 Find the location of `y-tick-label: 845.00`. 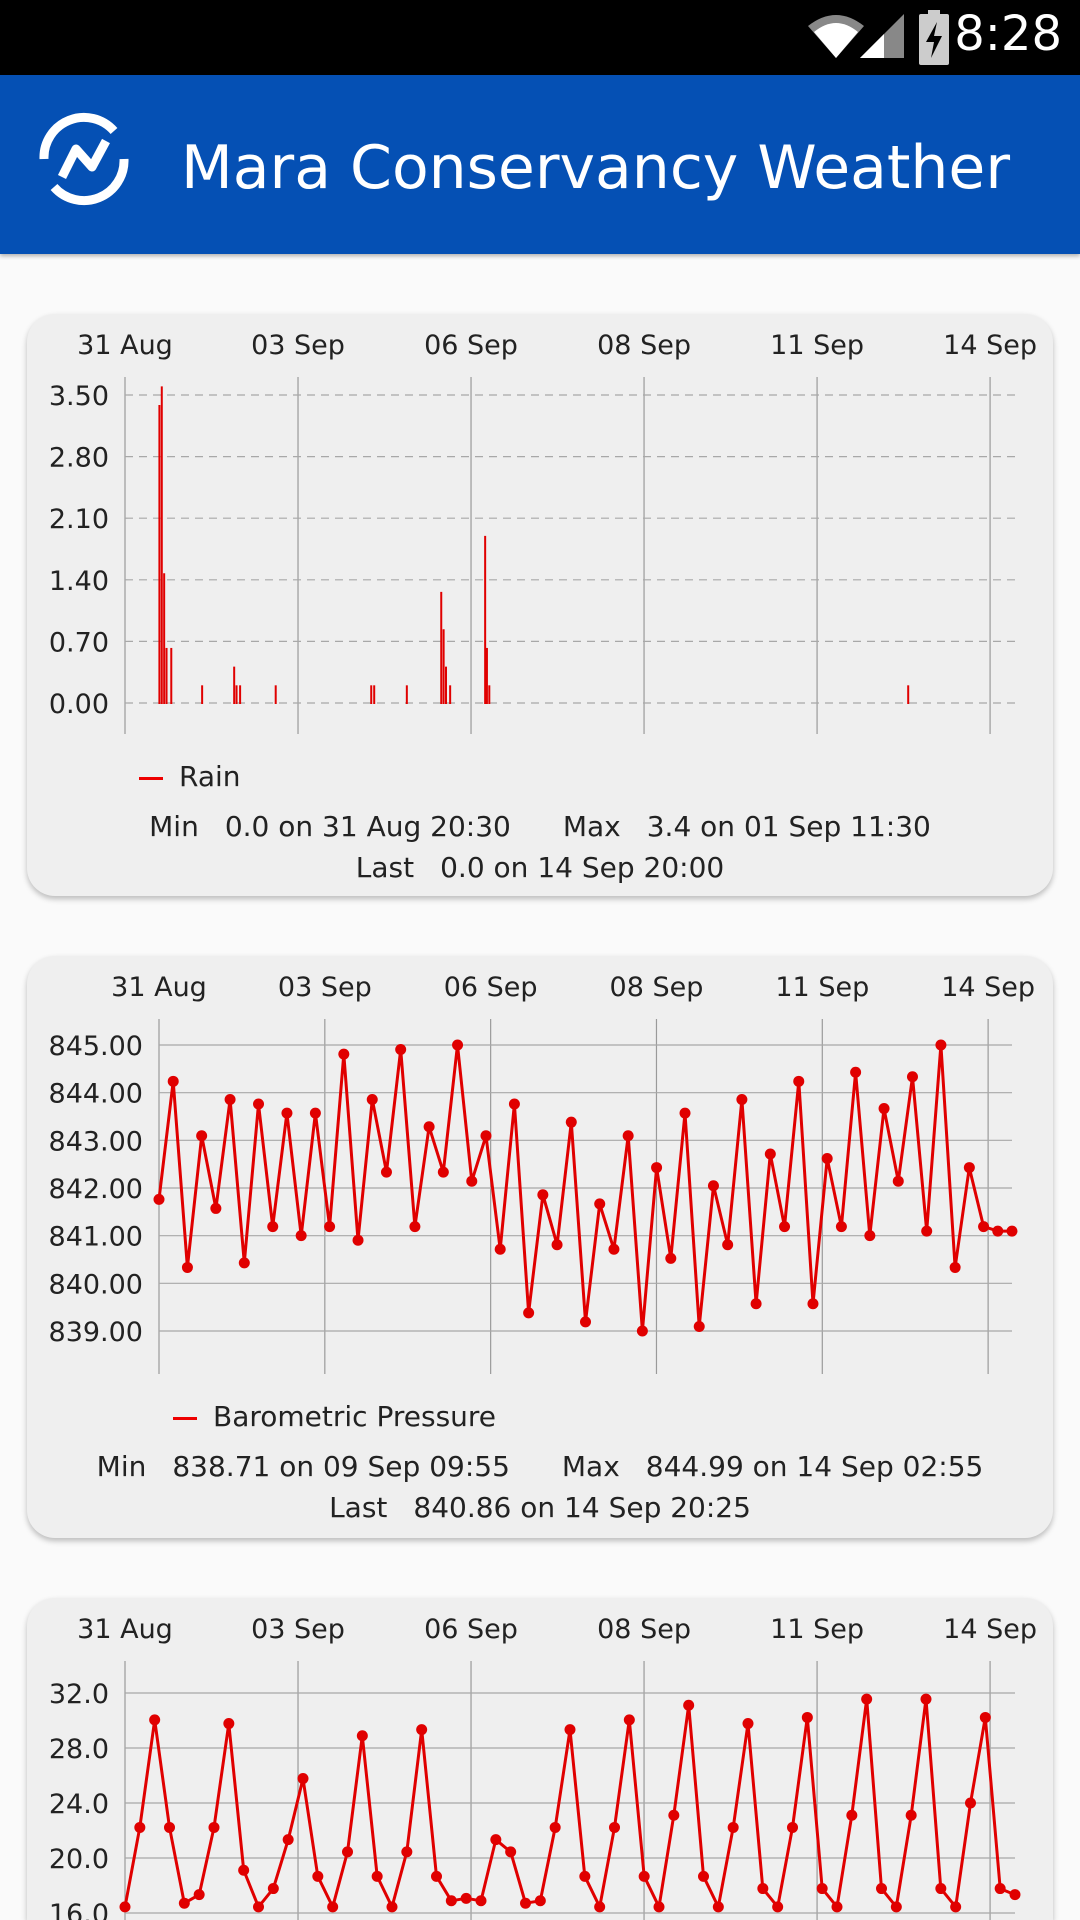

y-tick-label: 845.00 is located at coordinates (96, 1046).